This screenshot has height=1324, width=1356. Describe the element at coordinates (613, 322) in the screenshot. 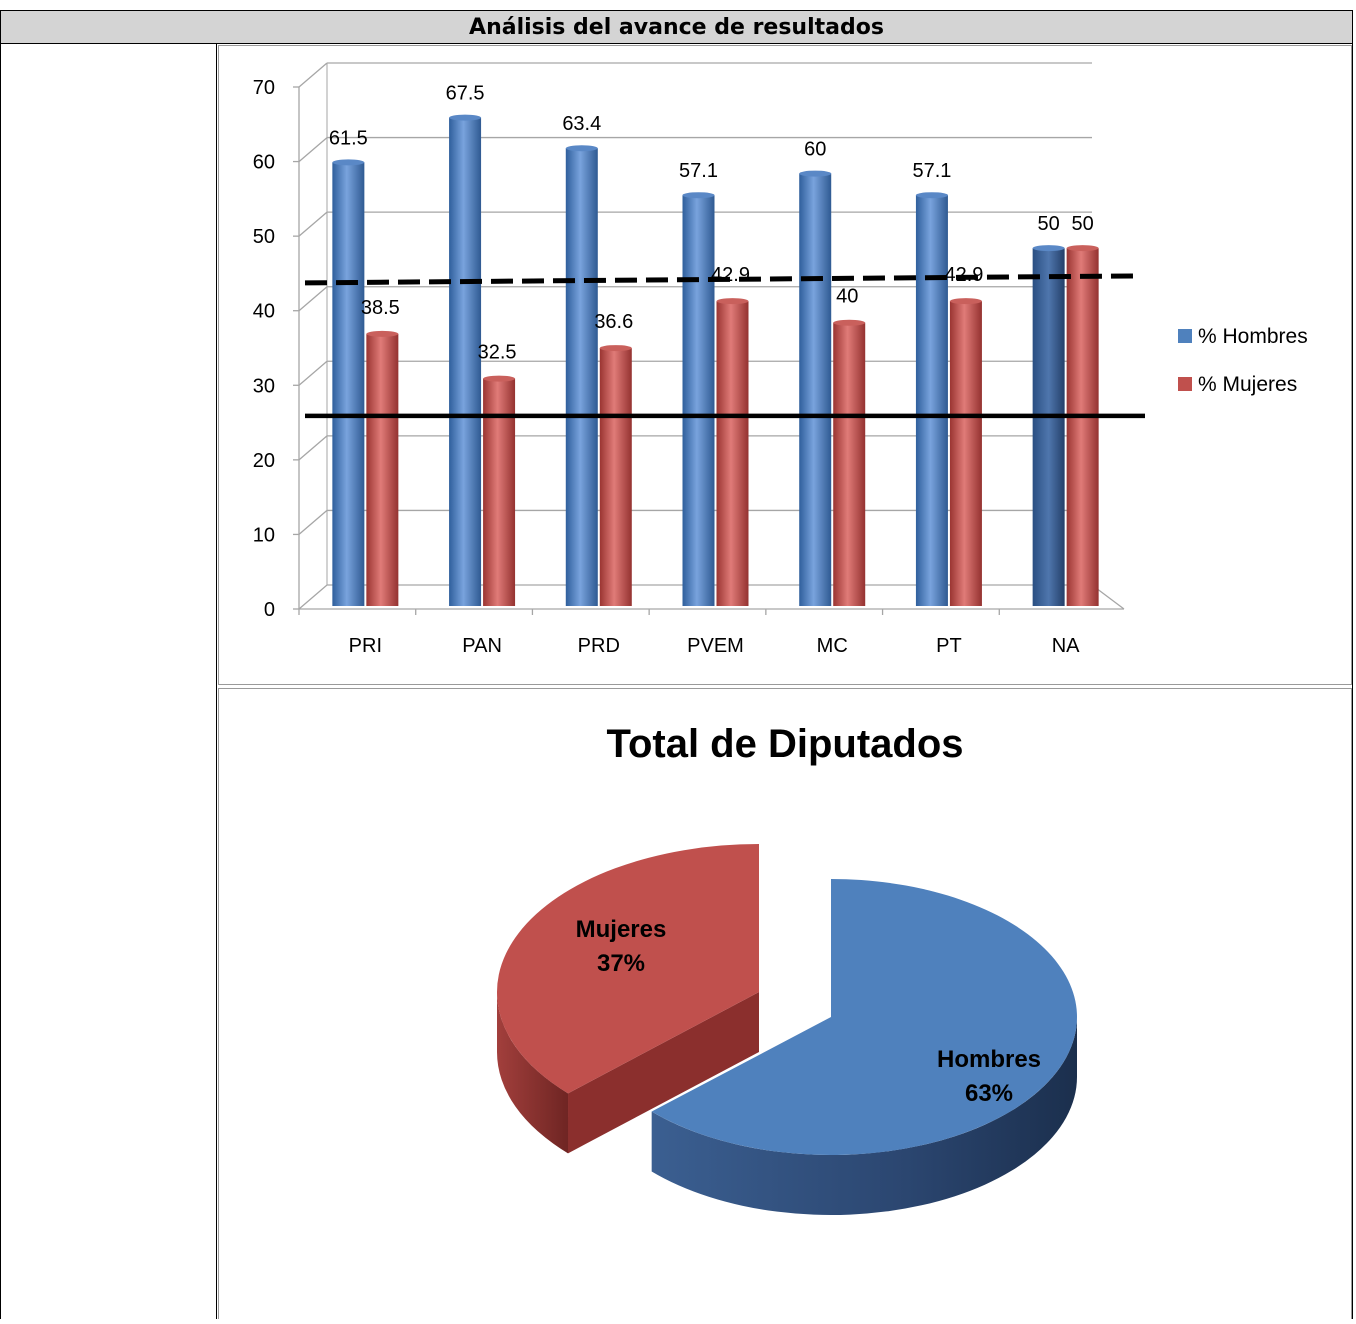

I see `data-label-mujeres: 36.6` at that location.